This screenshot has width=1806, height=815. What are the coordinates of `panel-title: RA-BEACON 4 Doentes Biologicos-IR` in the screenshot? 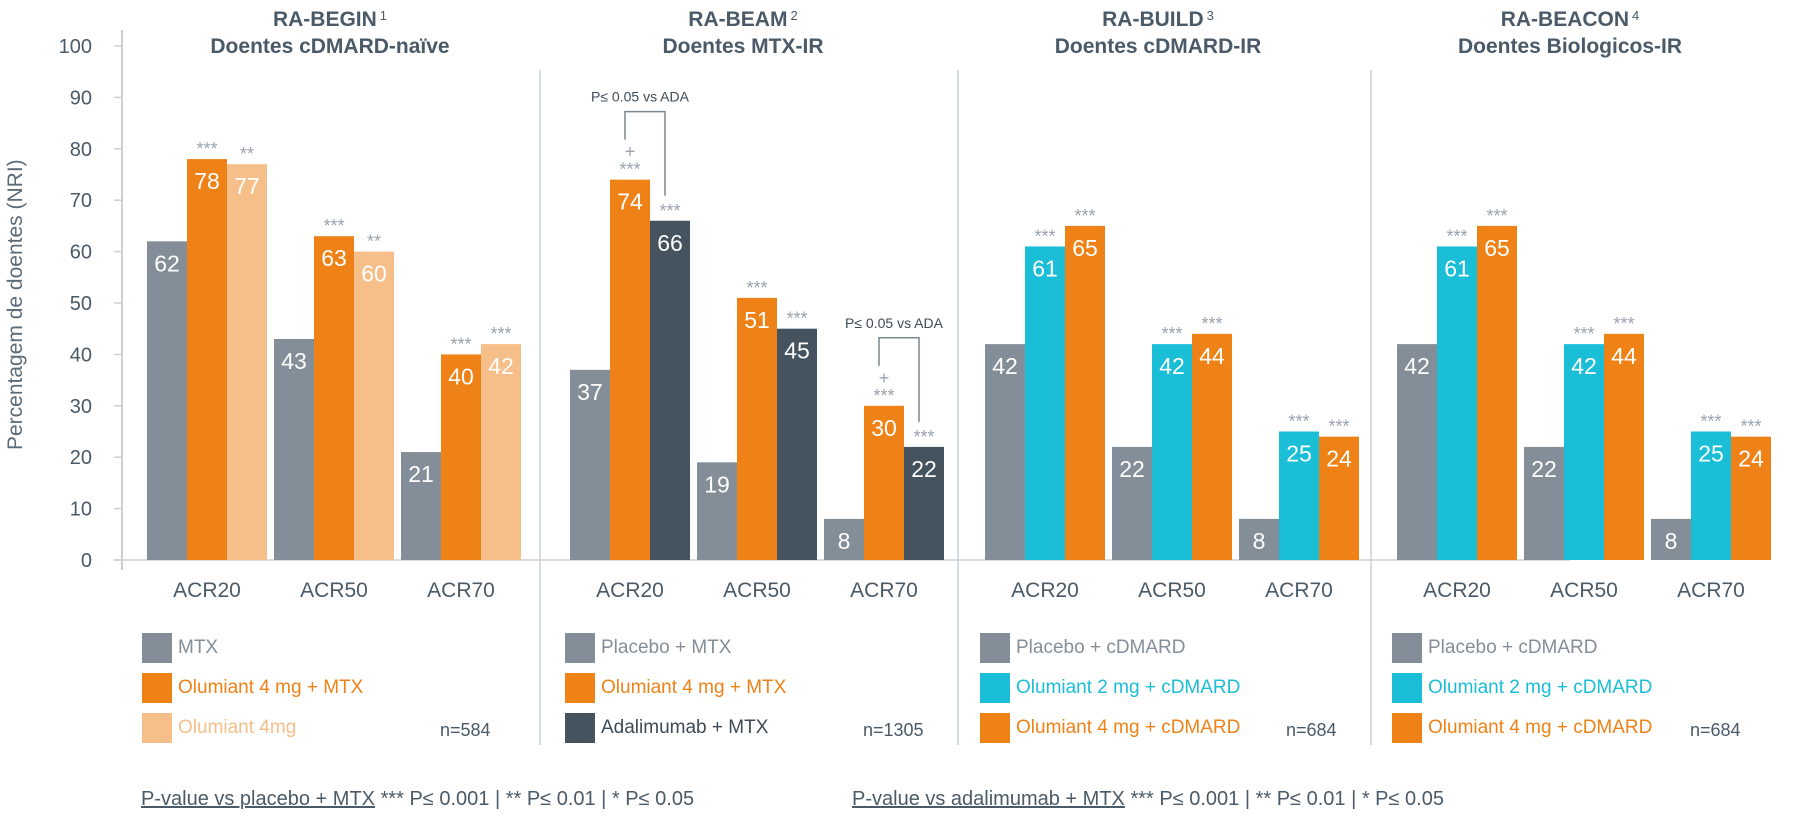 It's located at (1570, 33).